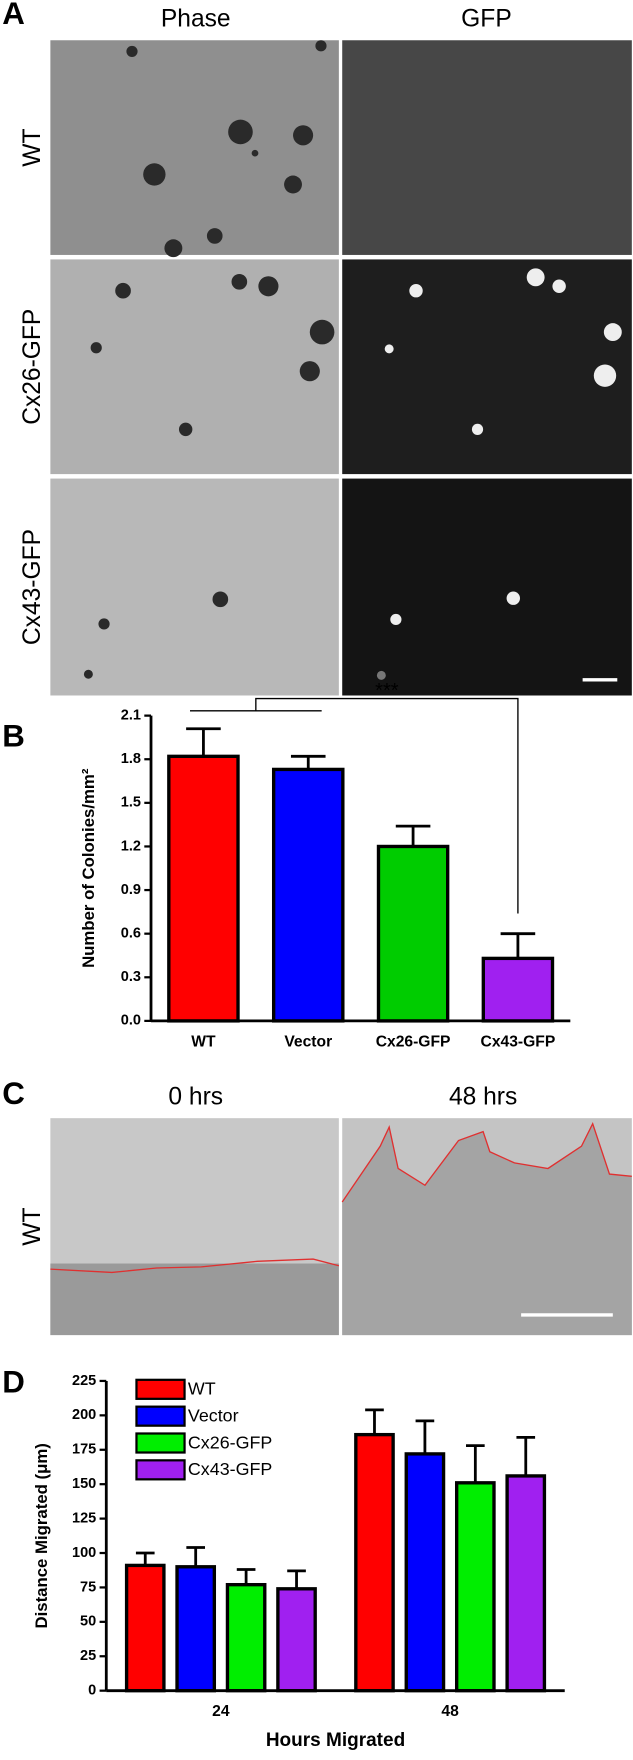 This screenshot has width=633, height=1760. Describe the element at coordinates (13, 1093) in the screenshot. I see `panel-label: C` at that location.